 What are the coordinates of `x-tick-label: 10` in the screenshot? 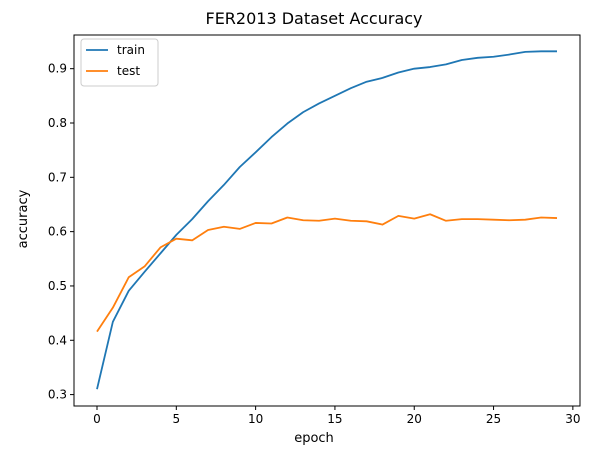 It's located at (255, 419).